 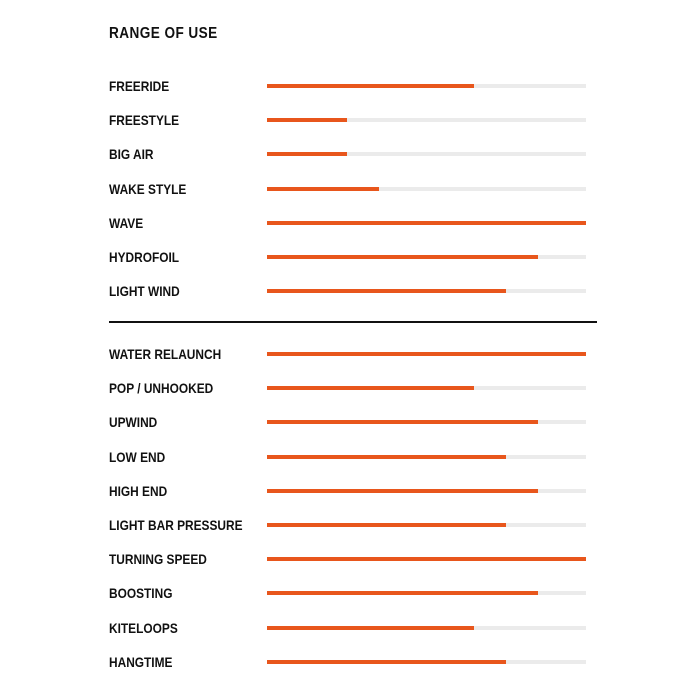 I want to click on rating-row: FREERIDE, so click(x=349, y=86).